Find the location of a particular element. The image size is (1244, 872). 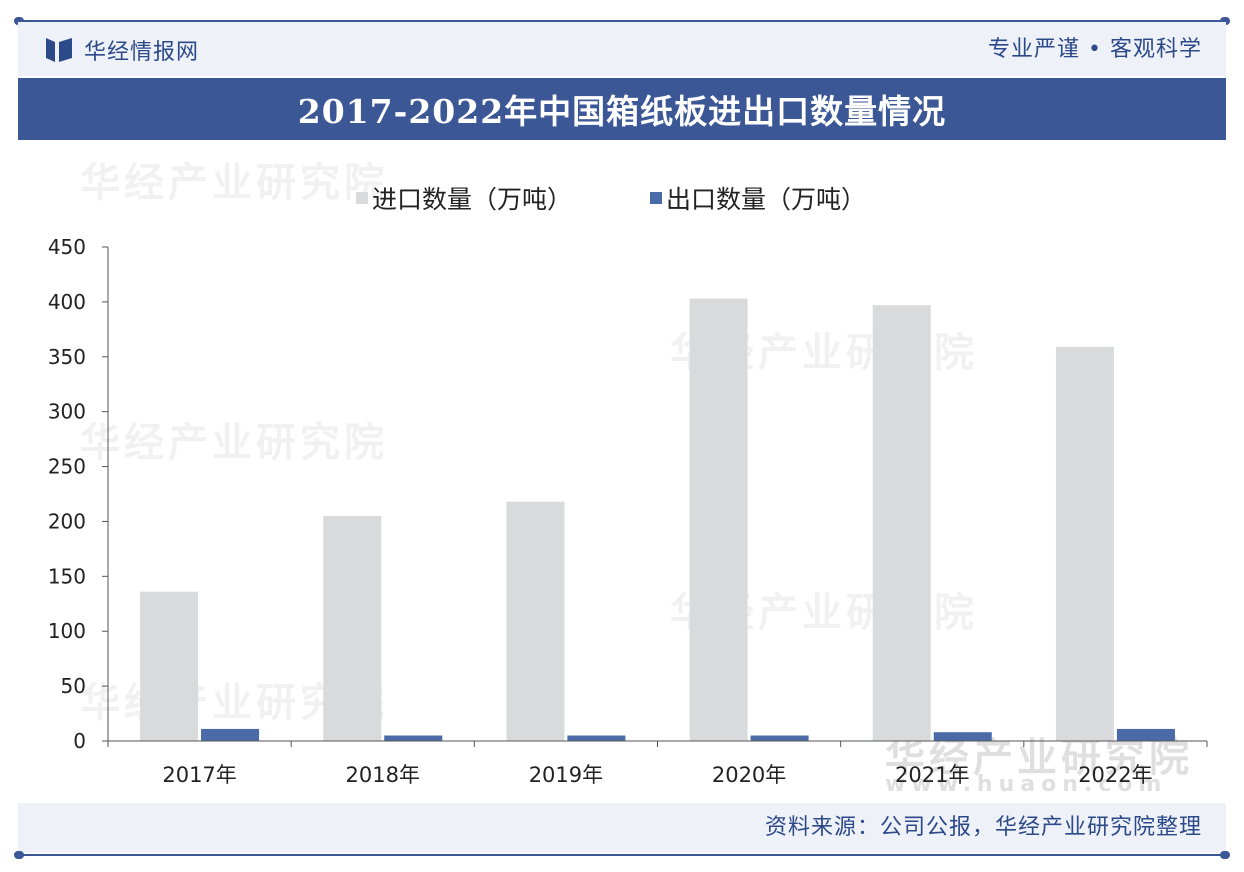

bottom-rule is located at coordinates (622, 855).